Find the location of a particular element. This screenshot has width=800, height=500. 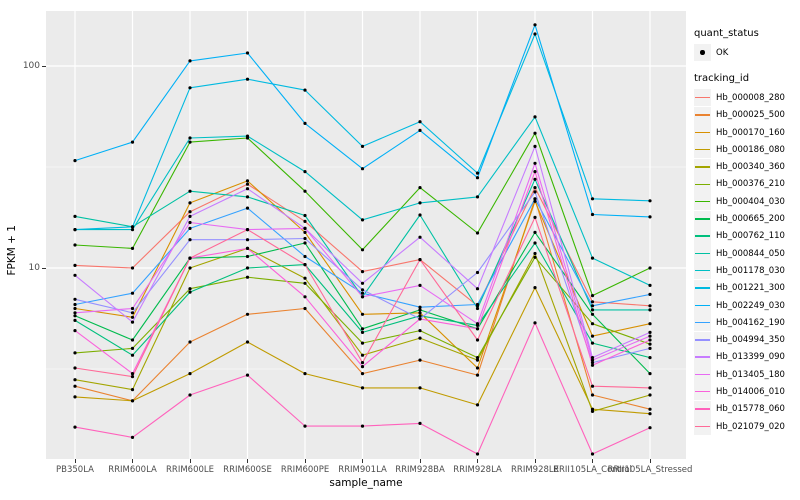

legend-item: Hb_000762_110 is located at coordinates (739, 236).